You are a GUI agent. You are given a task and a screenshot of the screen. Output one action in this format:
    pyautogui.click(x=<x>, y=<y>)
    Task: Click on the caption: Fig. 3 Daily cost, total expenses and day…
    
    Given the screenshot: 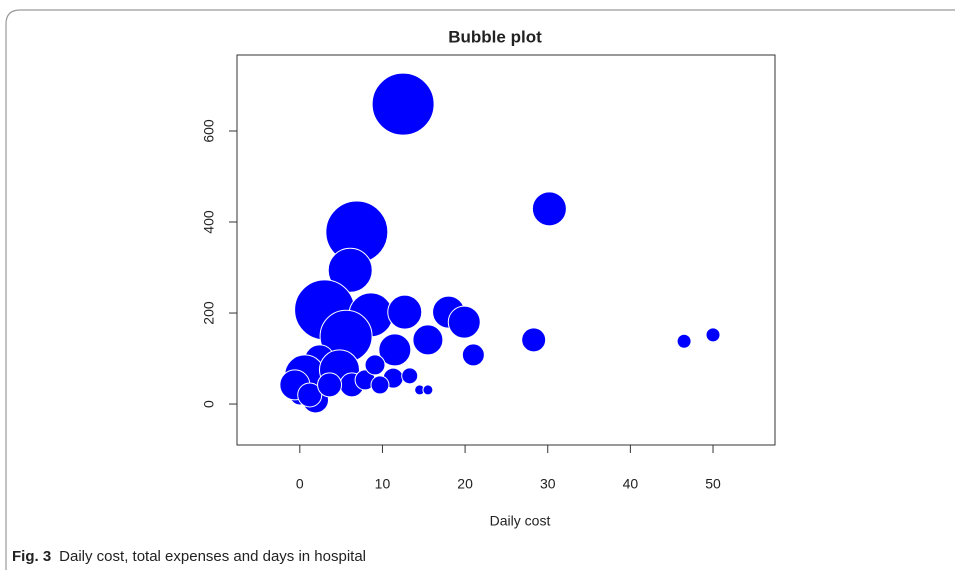 What is the action you would take?
    pyautogui.click(x=189, y=556)
    